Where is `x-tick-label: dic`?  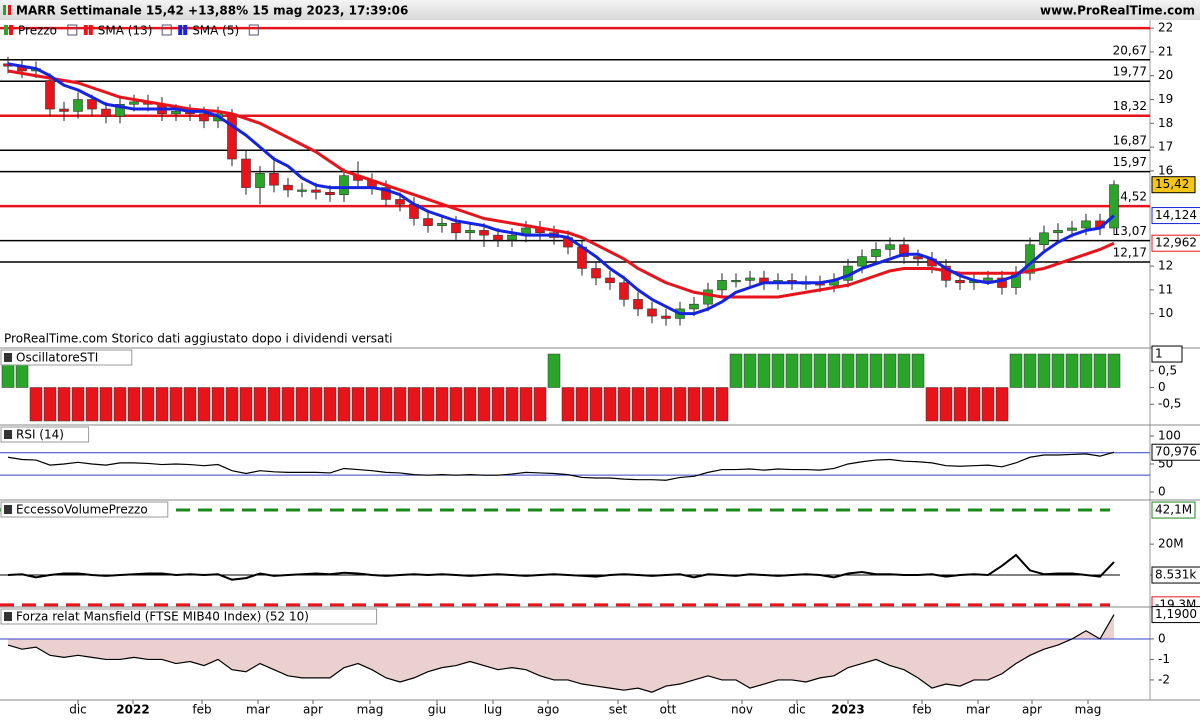
x-tick-label: dic is located at coordinates (797, 710).